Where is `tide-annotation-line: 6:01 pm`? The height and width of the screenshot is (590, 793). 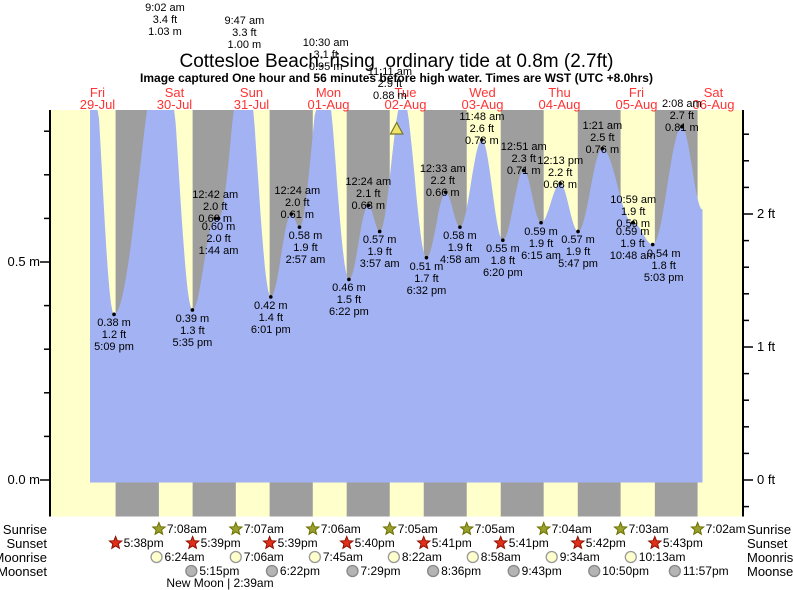
tide-annotation-line: 6:01 pm is located at coordinates (270, 329).